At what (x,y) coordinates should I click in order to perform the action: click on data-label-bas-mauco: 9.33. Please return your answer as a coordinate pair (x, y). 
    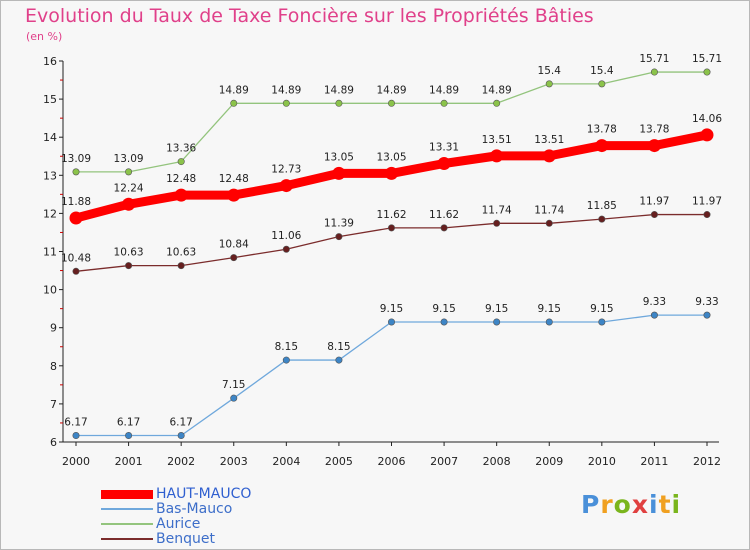
    Looking at the image, I should click on (706, 302).